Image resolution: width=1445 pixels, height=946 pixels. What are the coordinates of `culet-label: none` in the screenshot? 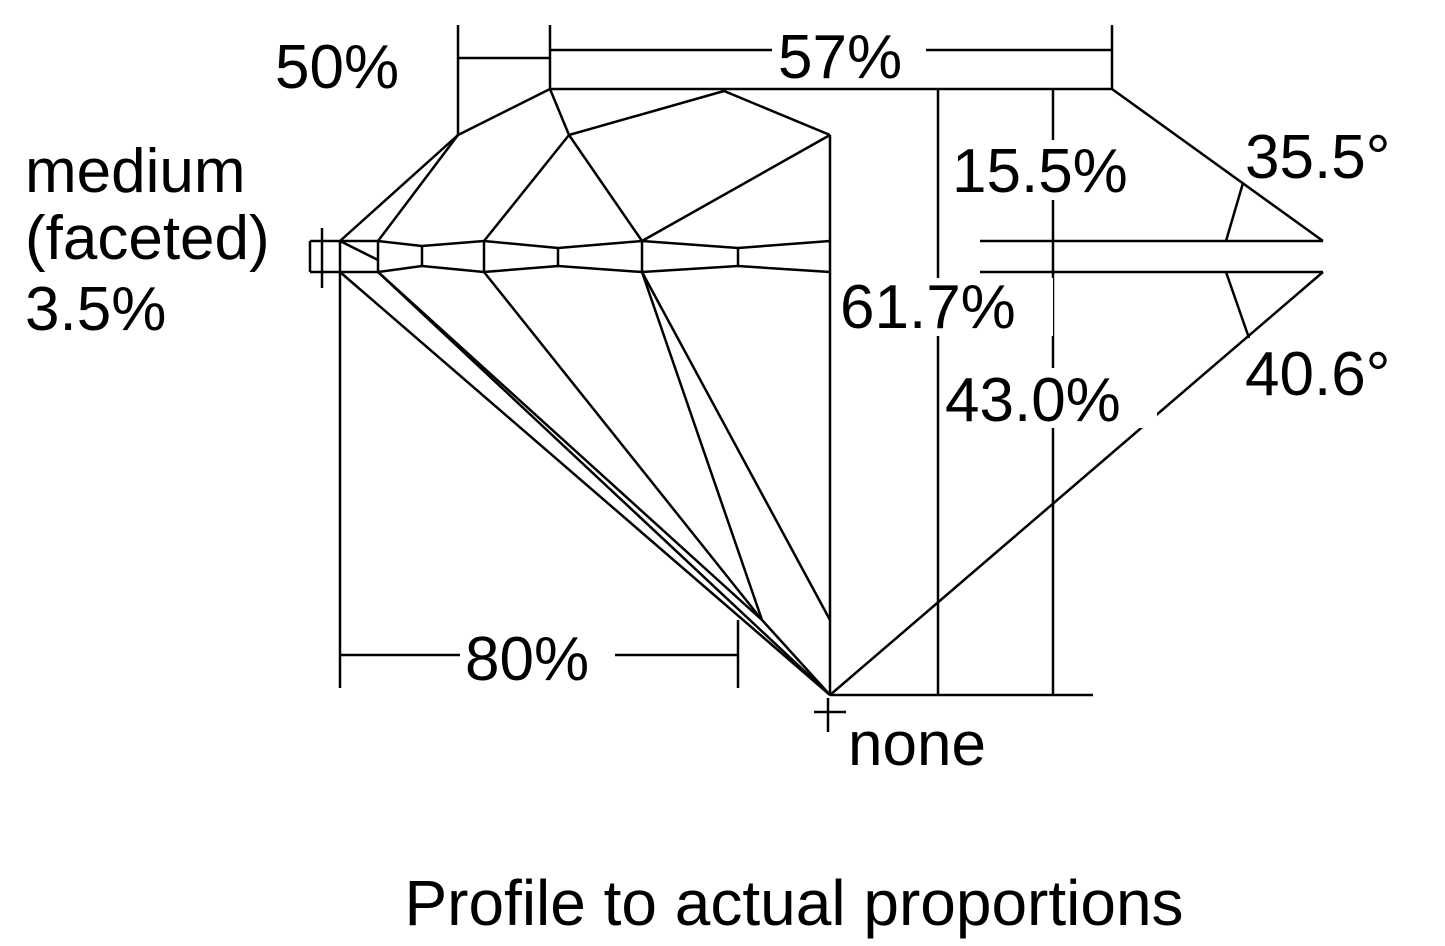 It's located at (917, 744).